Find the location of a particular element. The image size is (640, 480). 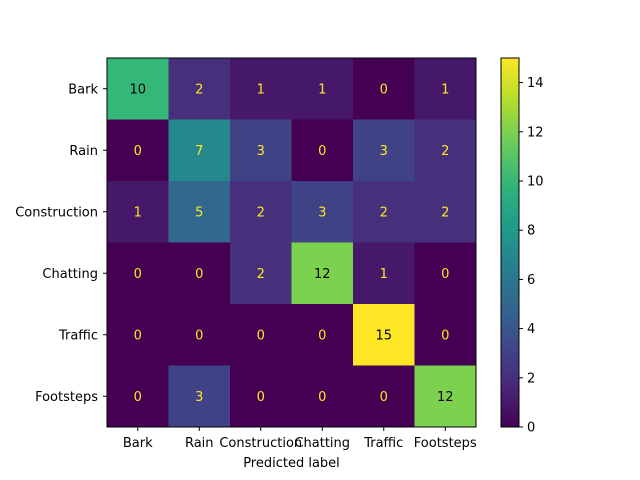

x-axis-label: Predicted label is located at coordinates (291, 463).